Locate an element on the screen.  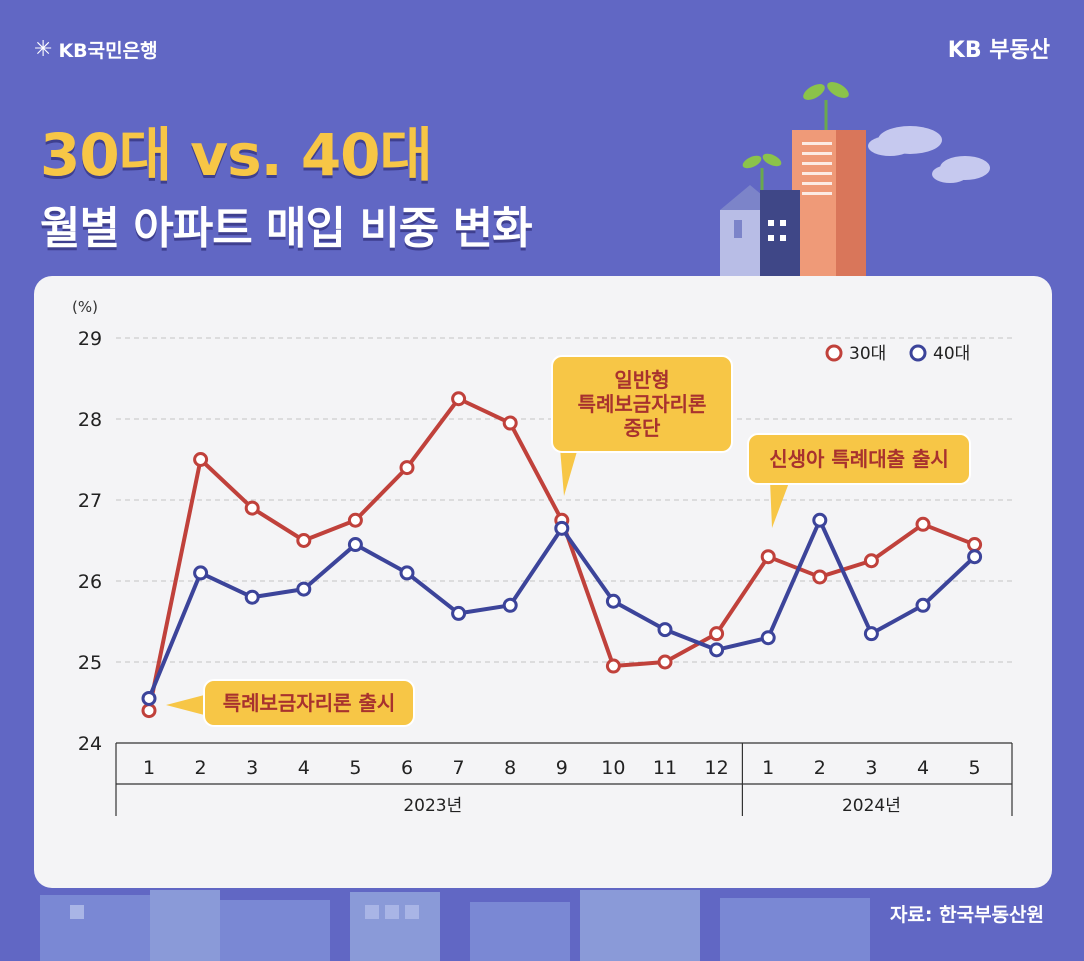
callout-text: 신생아 특례대출 출시 is located at coordinates (859, 459).